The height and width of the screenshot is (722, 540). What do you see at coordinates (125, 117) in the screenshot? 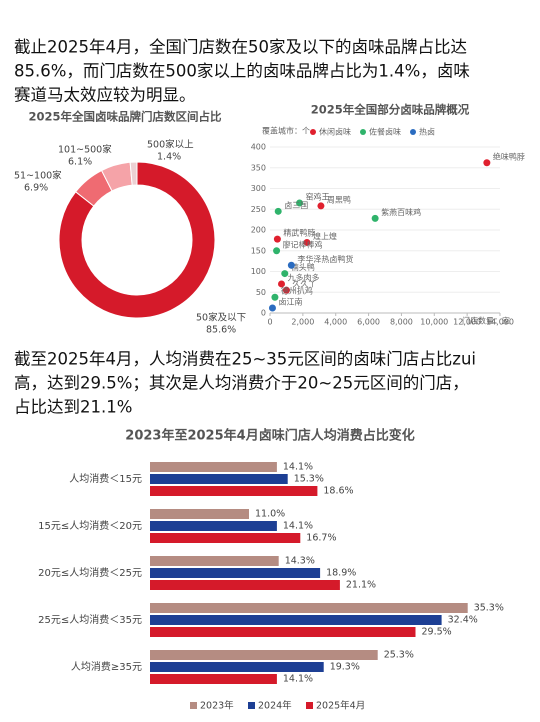
I see `chart-title: 2025年全国卤味品牌门店数区间占比` at bounding box center [125, 117].